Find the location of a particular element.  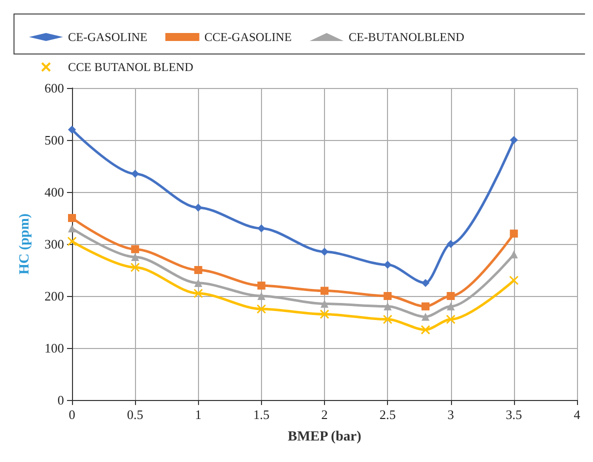

y-tick-label: 600 is located at coordinates (54, 88).